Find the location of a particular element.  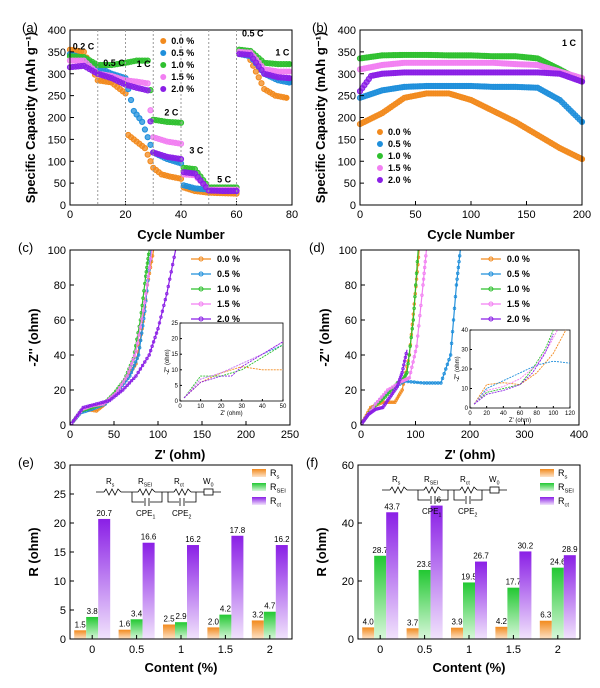

inset-y-title: -Z'' (ohm) is located at coordinates (458, 368).